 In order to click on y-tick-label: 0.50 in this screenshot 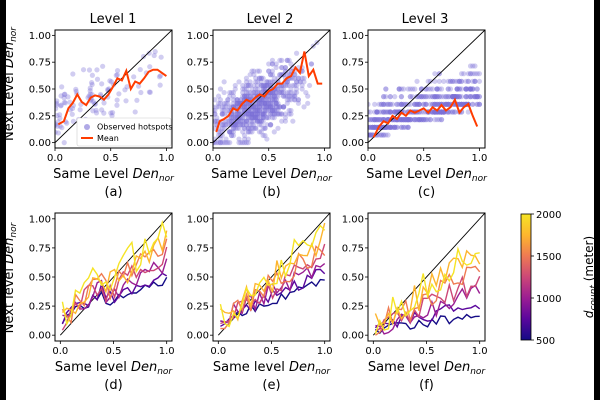, I will do `click(198, 278)`.